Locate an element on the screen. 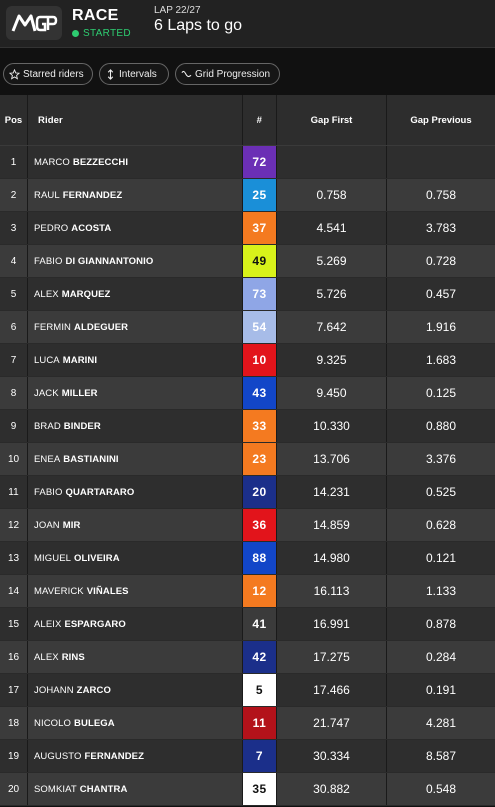 The height and width of the screenshot is (807, 495). intervals-button: Intervals is located at coordinates (134, 74).